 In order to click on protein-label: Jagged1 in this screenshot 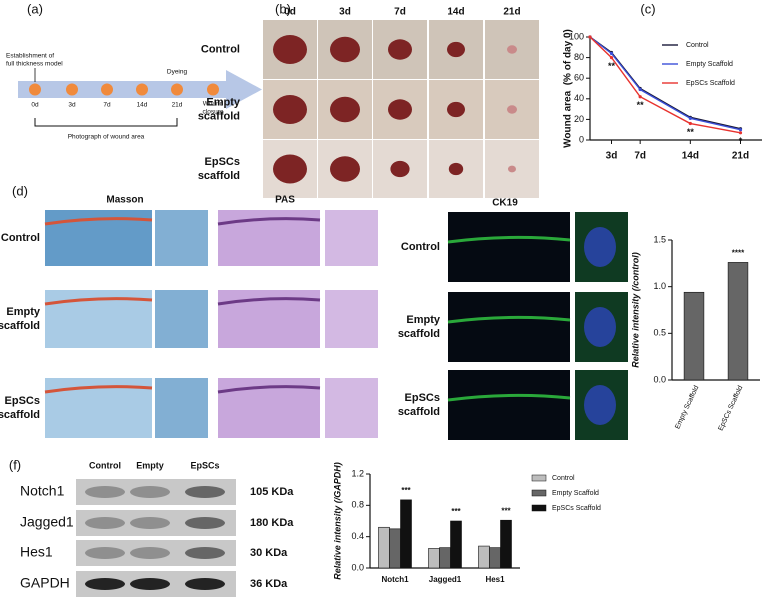, I will do `click(47, 522)`.